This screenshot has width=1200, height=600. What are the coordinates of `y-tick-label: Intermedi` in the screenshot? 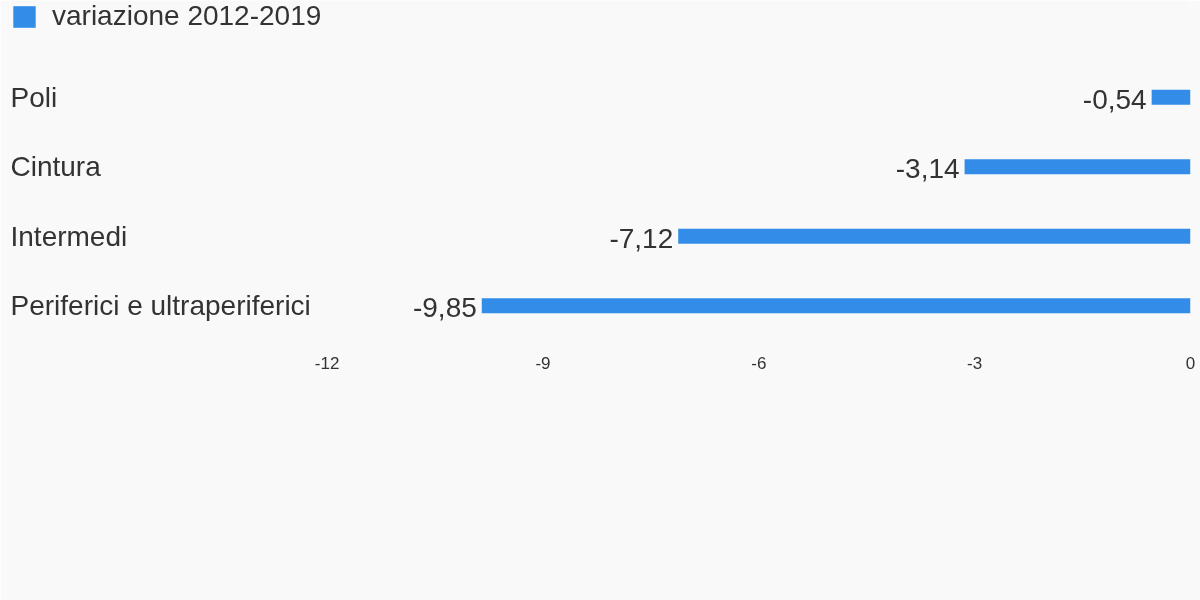 It's located at (69, 236).